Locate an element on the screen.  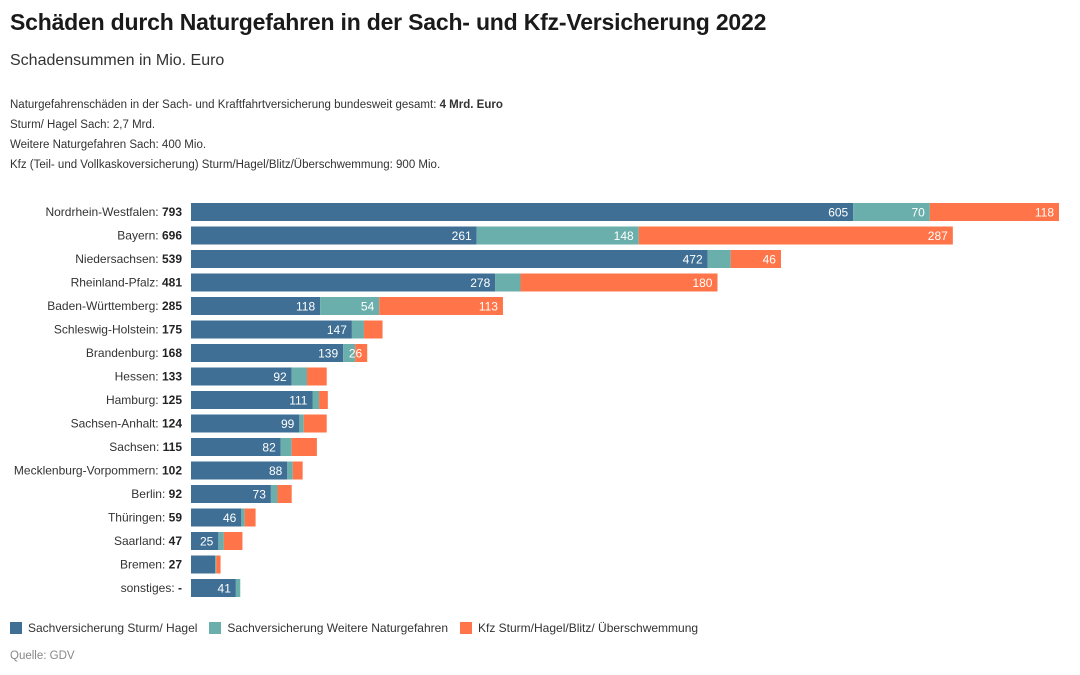
data-label: 147 is located at coordinates (337, 330).